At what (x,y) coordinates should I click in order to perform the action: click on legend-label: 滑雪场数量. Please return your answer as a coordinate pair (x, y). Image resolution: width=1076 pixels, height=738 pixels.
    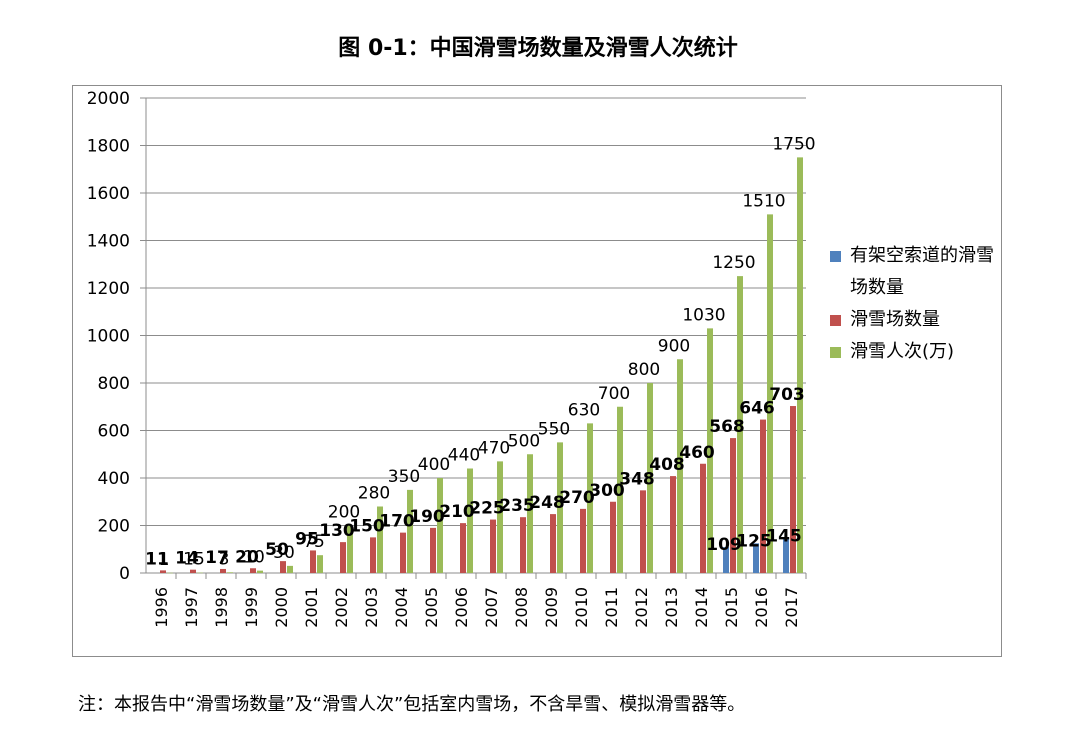
    Looking at the image, I should click on (895, 319).